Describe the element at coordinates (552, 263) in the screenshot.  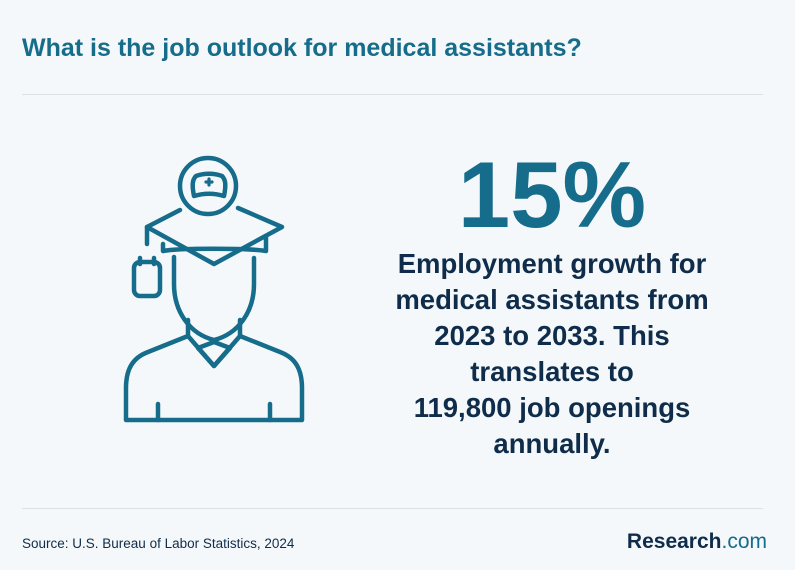
I see `description-line: Employment growth for` at that location.